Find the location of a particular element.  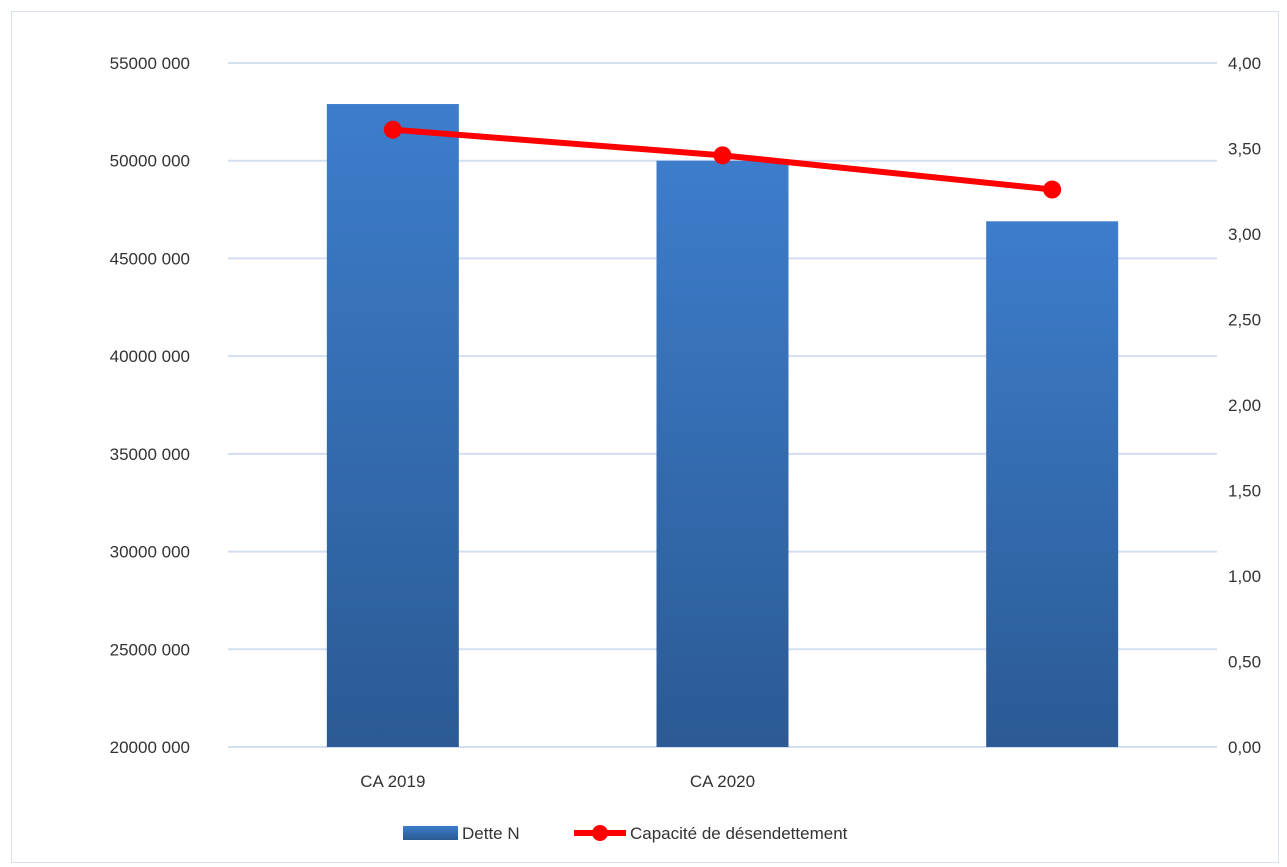

right-tick-label: 4,00 is located at coordinates (1244, 63).